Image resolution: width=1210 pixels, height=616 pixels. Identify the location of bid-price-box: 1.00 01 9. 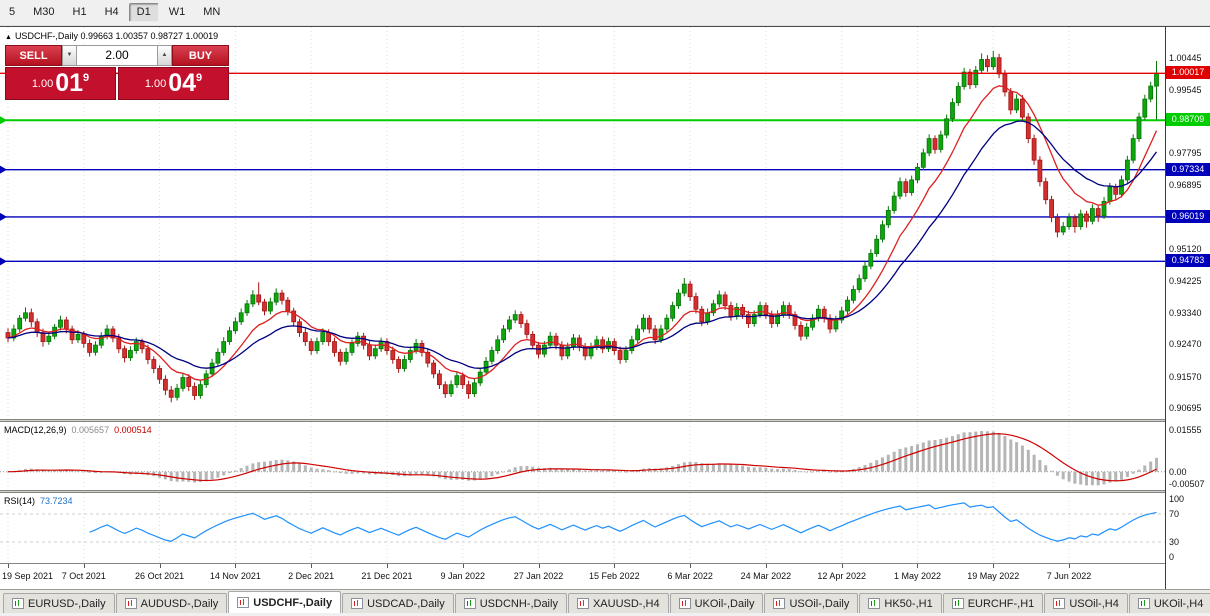
(60, 83).